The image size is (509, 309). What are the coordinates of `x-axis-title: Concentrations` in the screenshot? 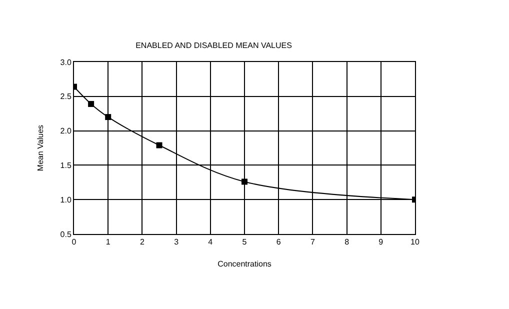 It's located at (245, 264).